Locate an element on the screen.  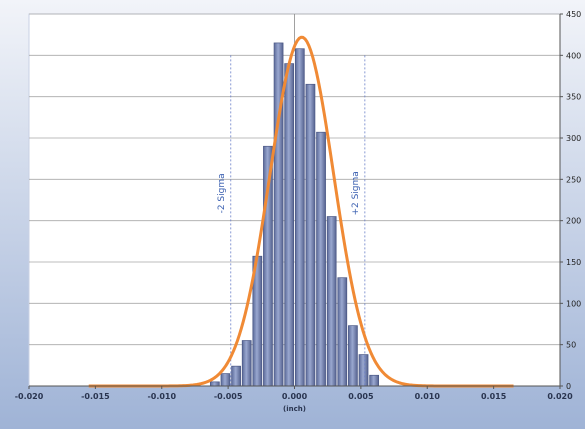
x-axis-title: (inch) is located at coordinates (294, 409).